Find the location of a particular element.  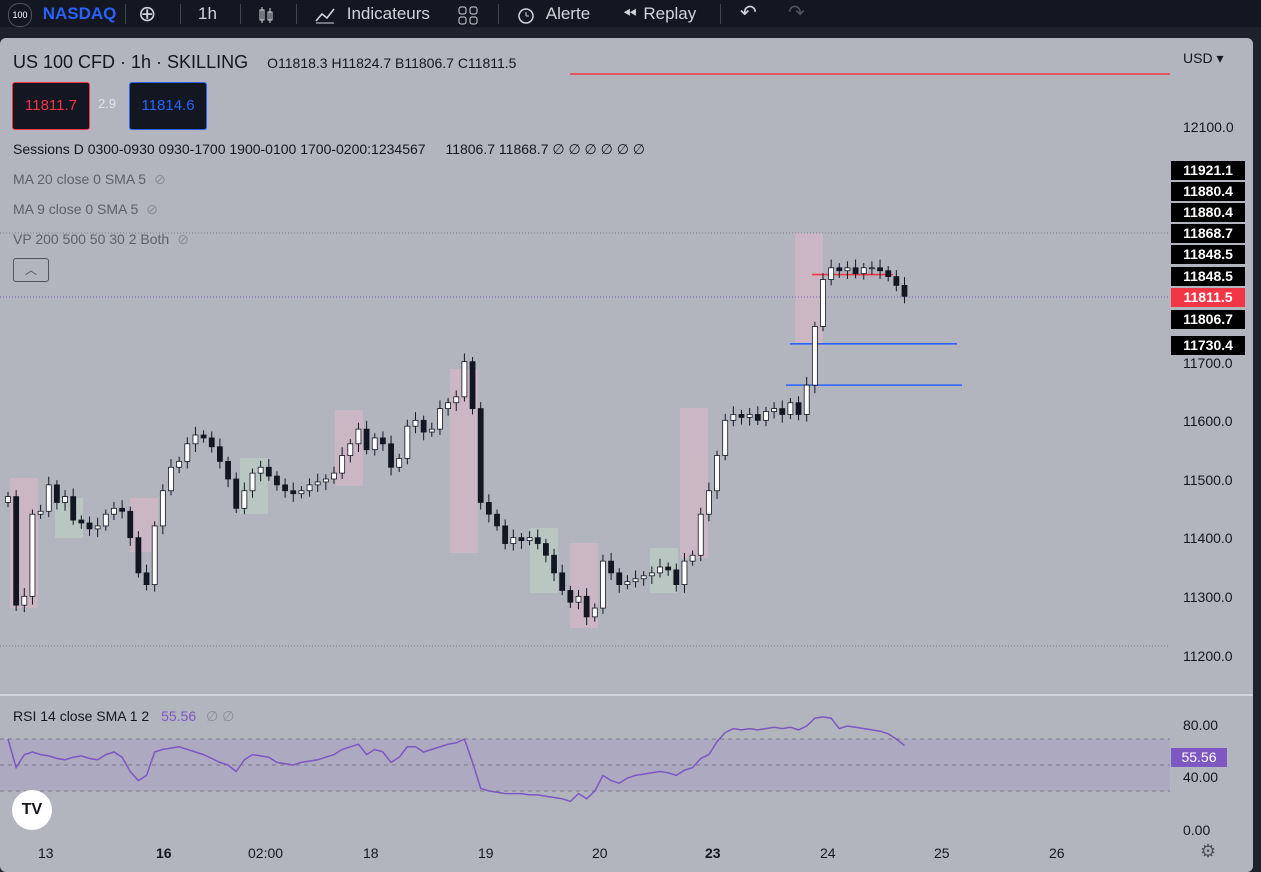

grid-icon is located at coordinates (468, 15).